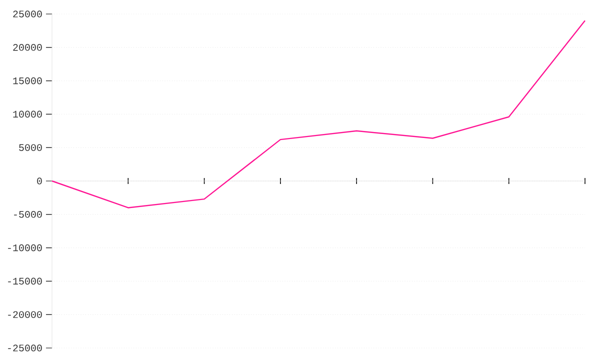  I want to click on y-tick-label: 15000, so click(27, 80).